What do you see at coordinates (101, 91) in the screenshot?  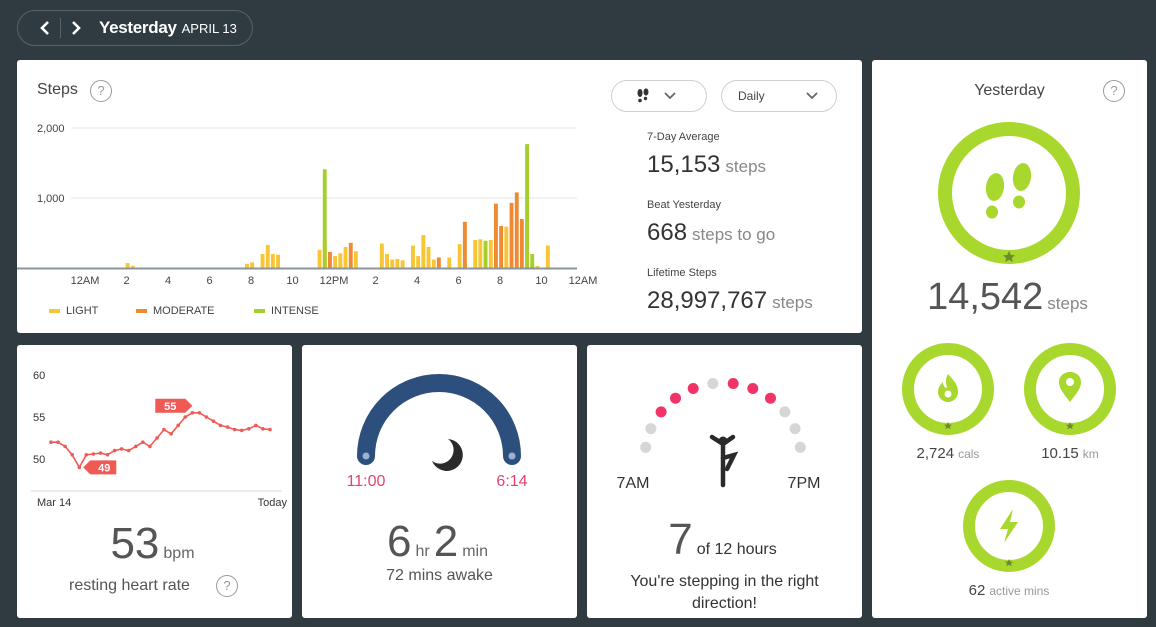 I see `steps-help-icon: ?` at bounding box center [101, 91].